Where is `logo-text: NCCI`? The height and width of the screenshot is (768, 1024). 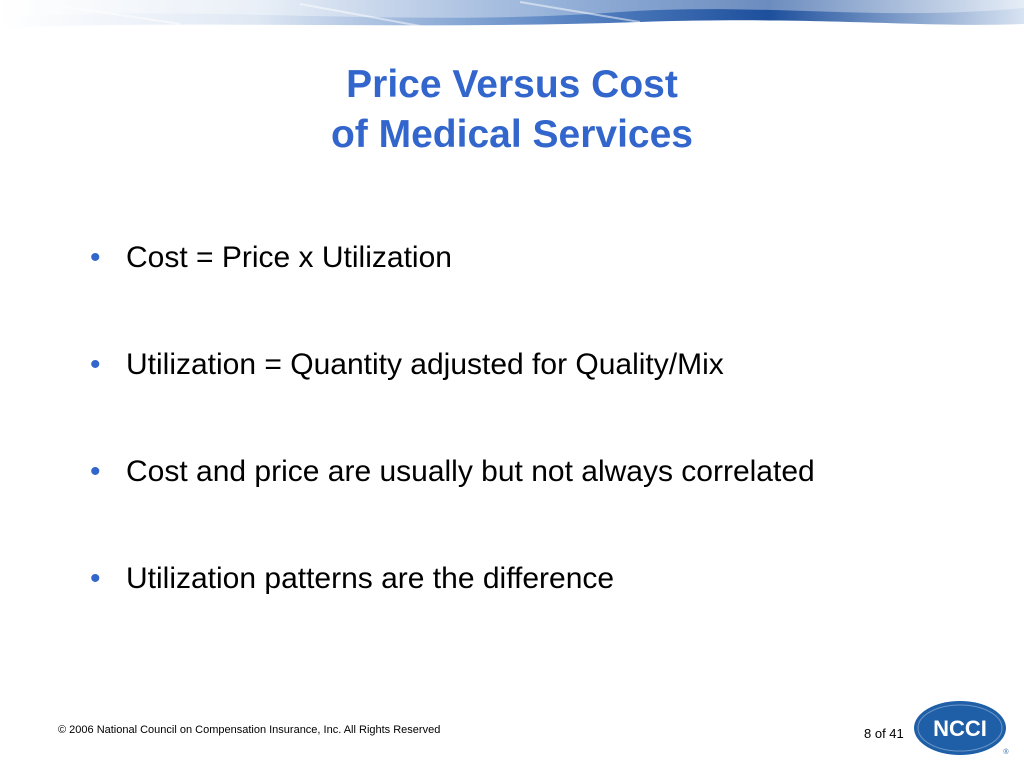 logo-text: NCCI is located at coordinates (960, 728).